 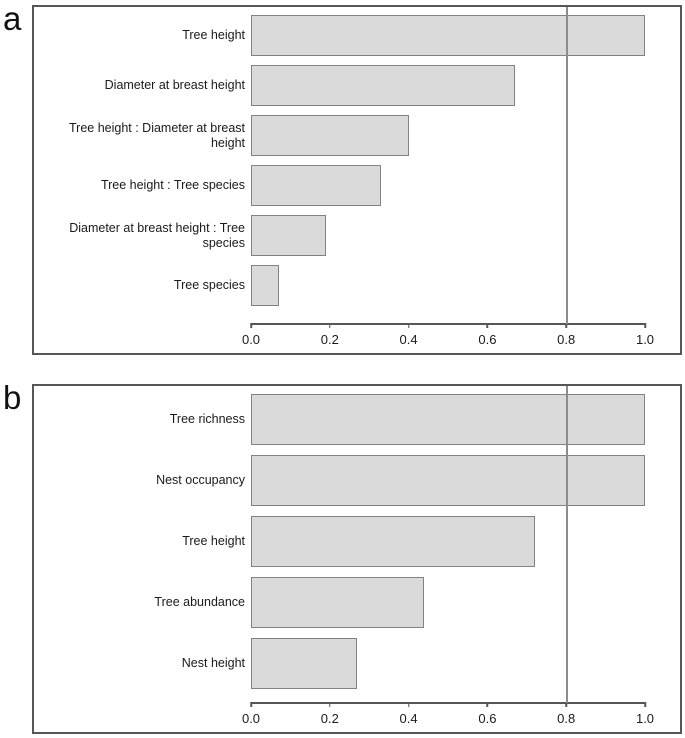 I want to click on bar-row: Tree richness, so click(x=357, y=419).